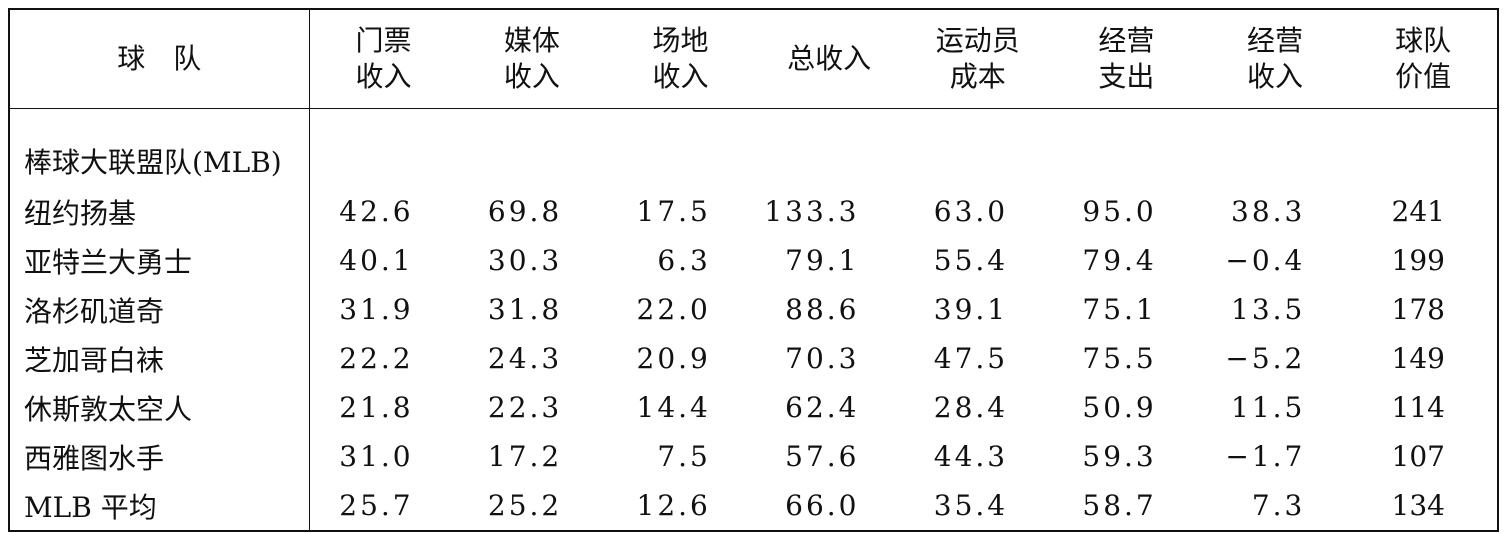 Image resolution: width=1507 pixels, height=533 pixels. What do you see at coordinates (1268, 309) in the screenshot?
I see `value-cell: 13.5` at bounding box center [1268, 309].